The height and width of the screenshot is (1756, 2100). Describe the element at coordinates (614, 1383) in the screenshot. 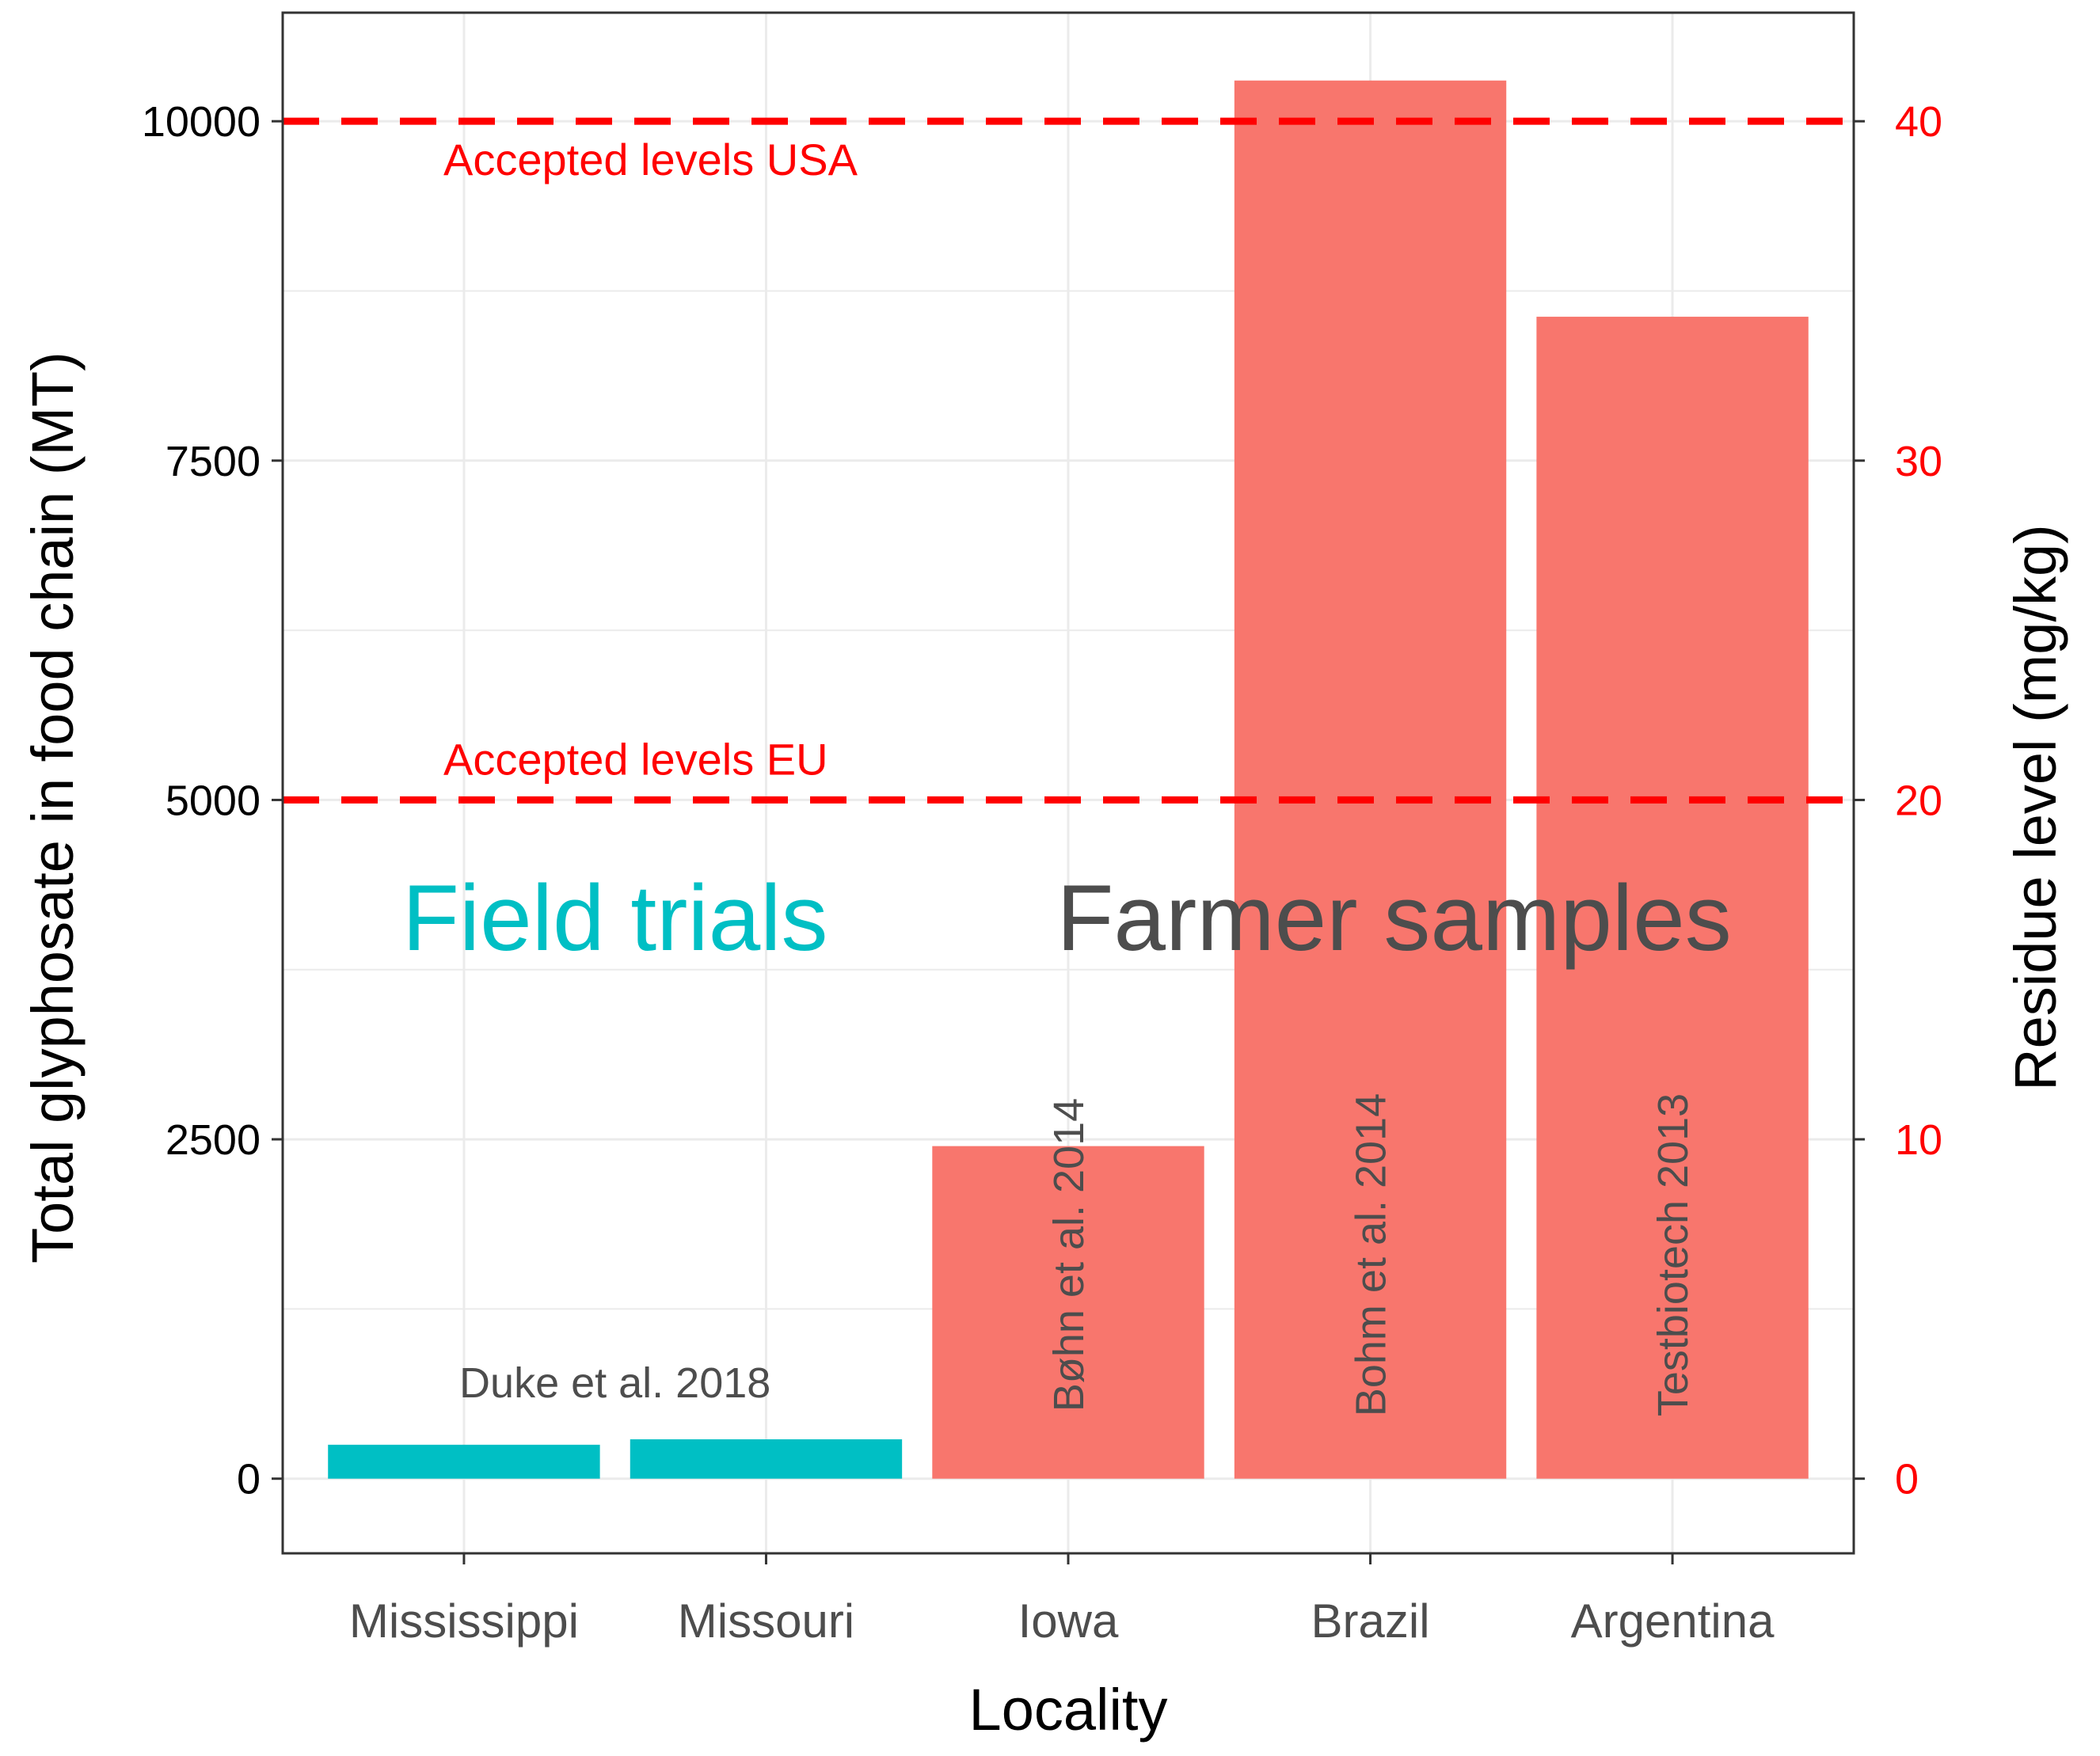

I see `bar-label-mississippi: Duke et al. 2018` at that location.